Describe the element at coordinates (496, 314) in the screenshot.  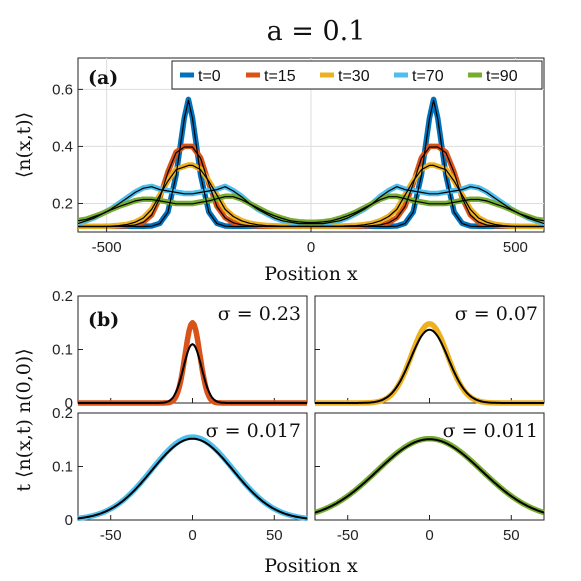
I see `sigma-label: σ = 0.07` at that location.